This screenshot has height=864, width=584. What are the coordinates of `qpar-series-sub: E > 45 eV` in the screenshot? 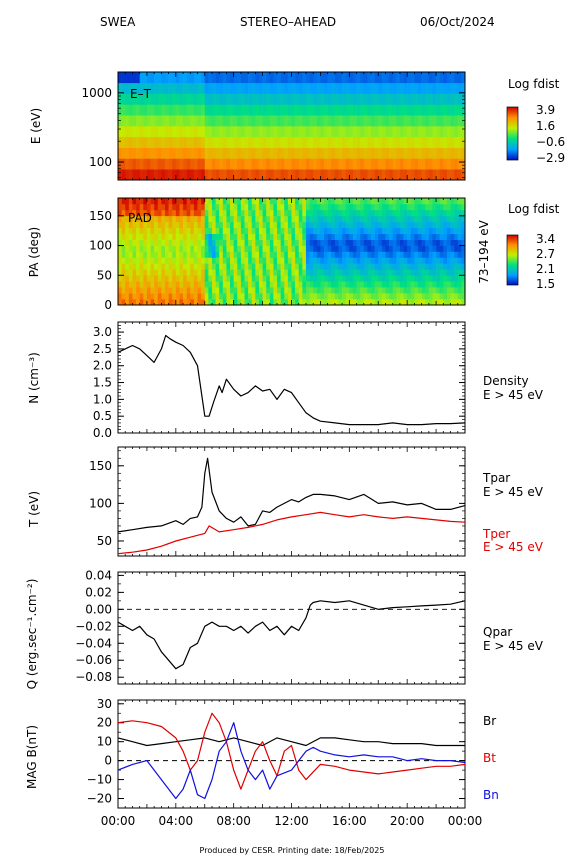 It's located at (513, 646).